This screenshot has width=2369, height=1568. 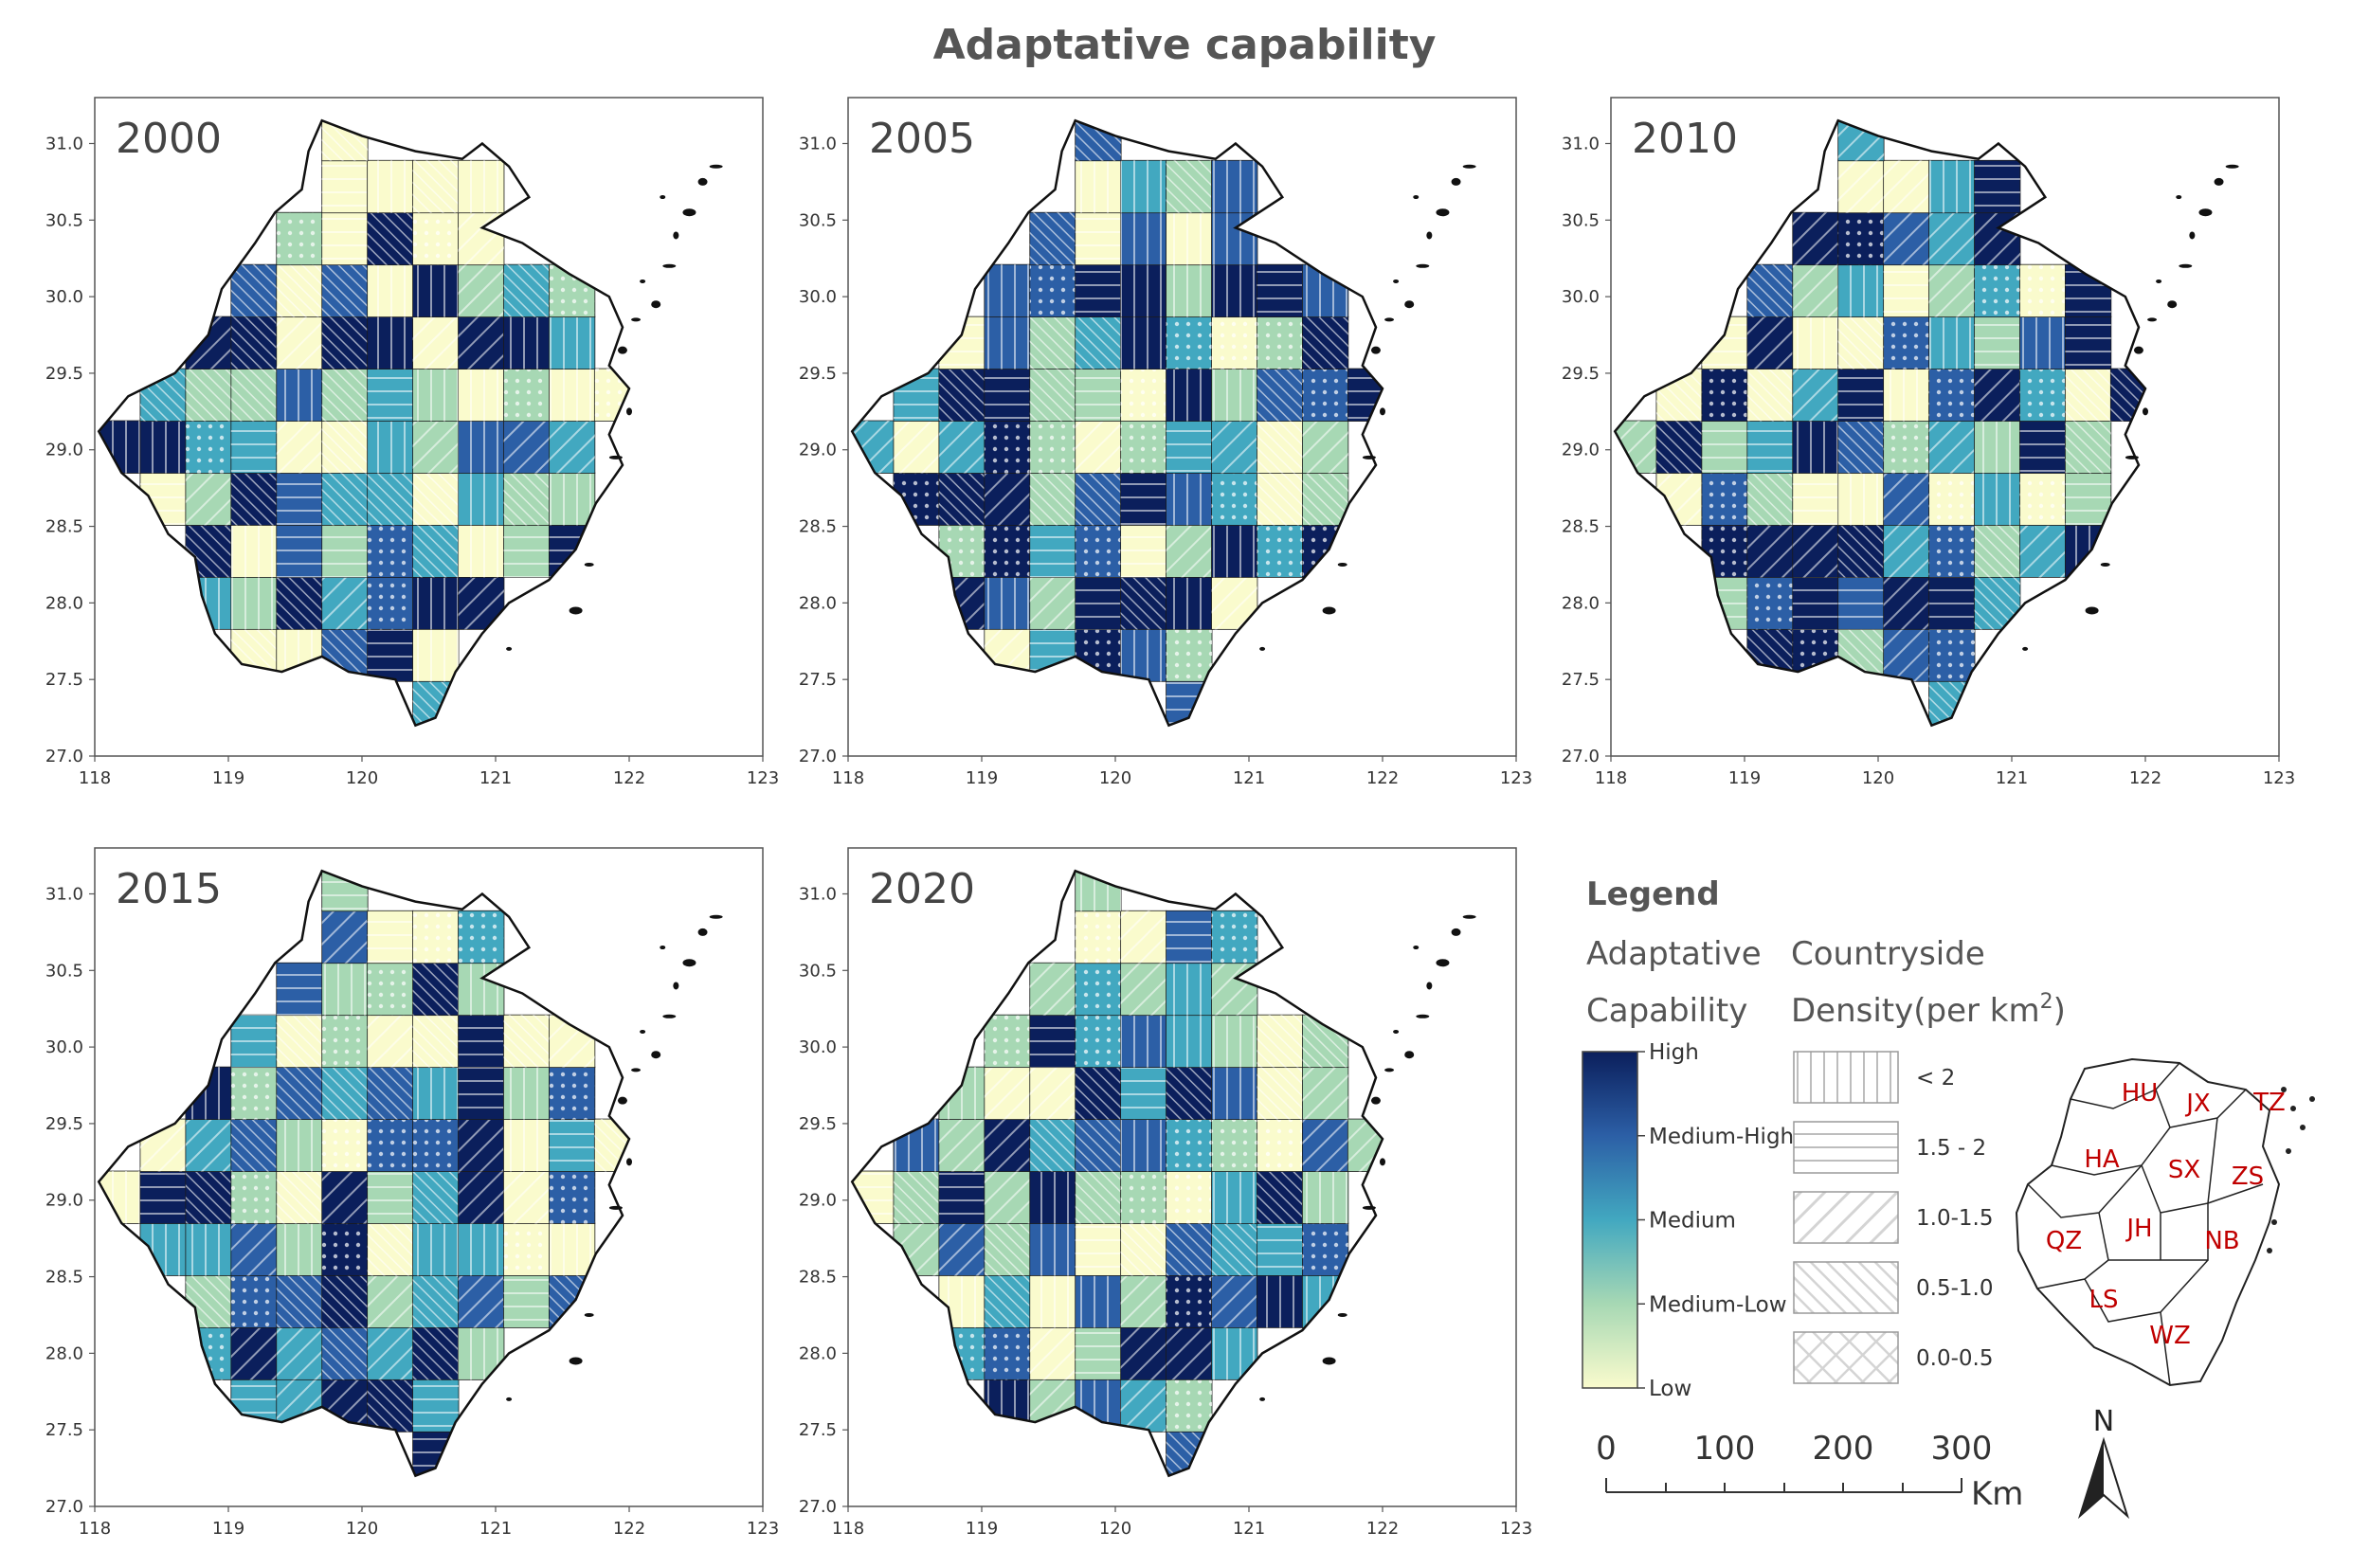 I want to click on x-tick-label: 123, so click(x=1516, y=1529).